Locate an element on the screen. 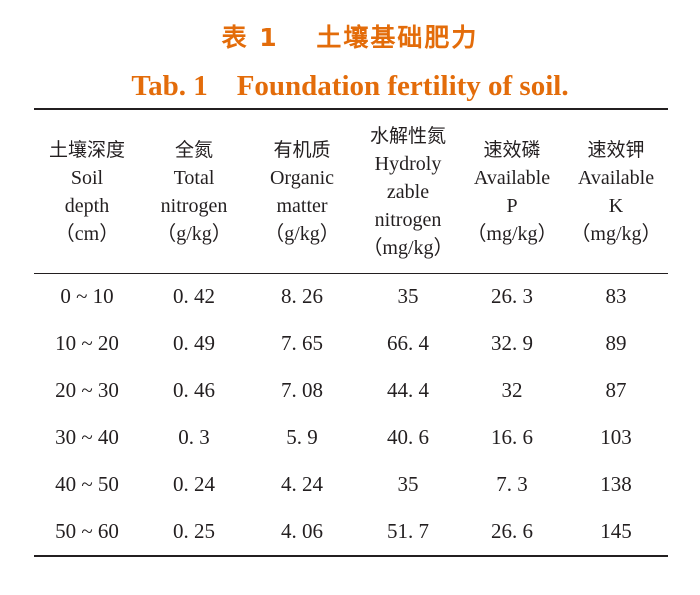  table-title-chinese: 表 1 土壤基础肥力 is located at coordinates (350, 37).